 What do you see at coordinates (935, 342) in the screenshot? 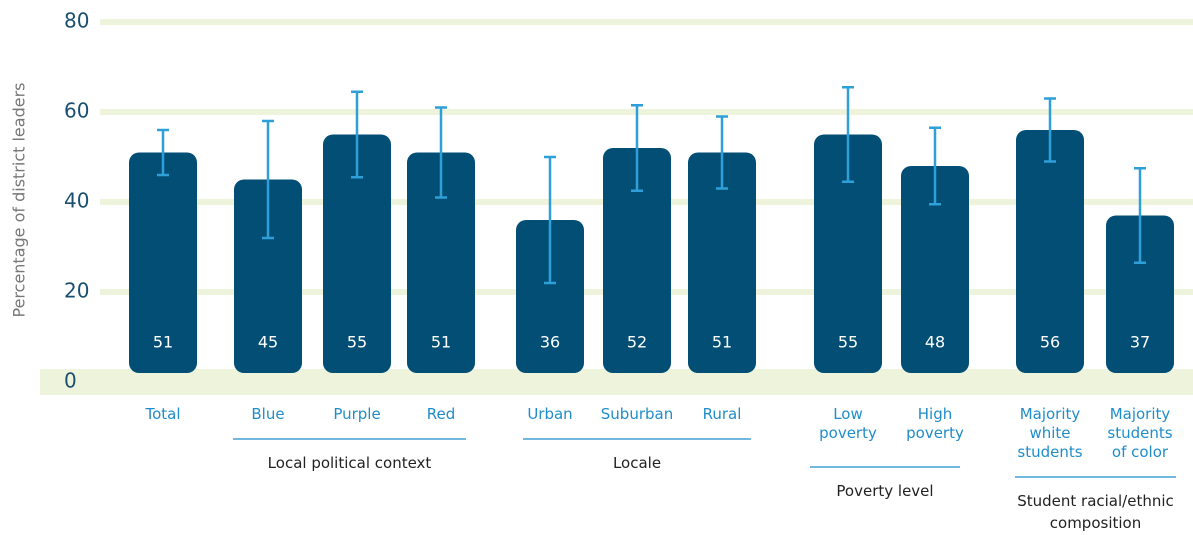
I see `value-label: 48` at bounding box center [935, 342].